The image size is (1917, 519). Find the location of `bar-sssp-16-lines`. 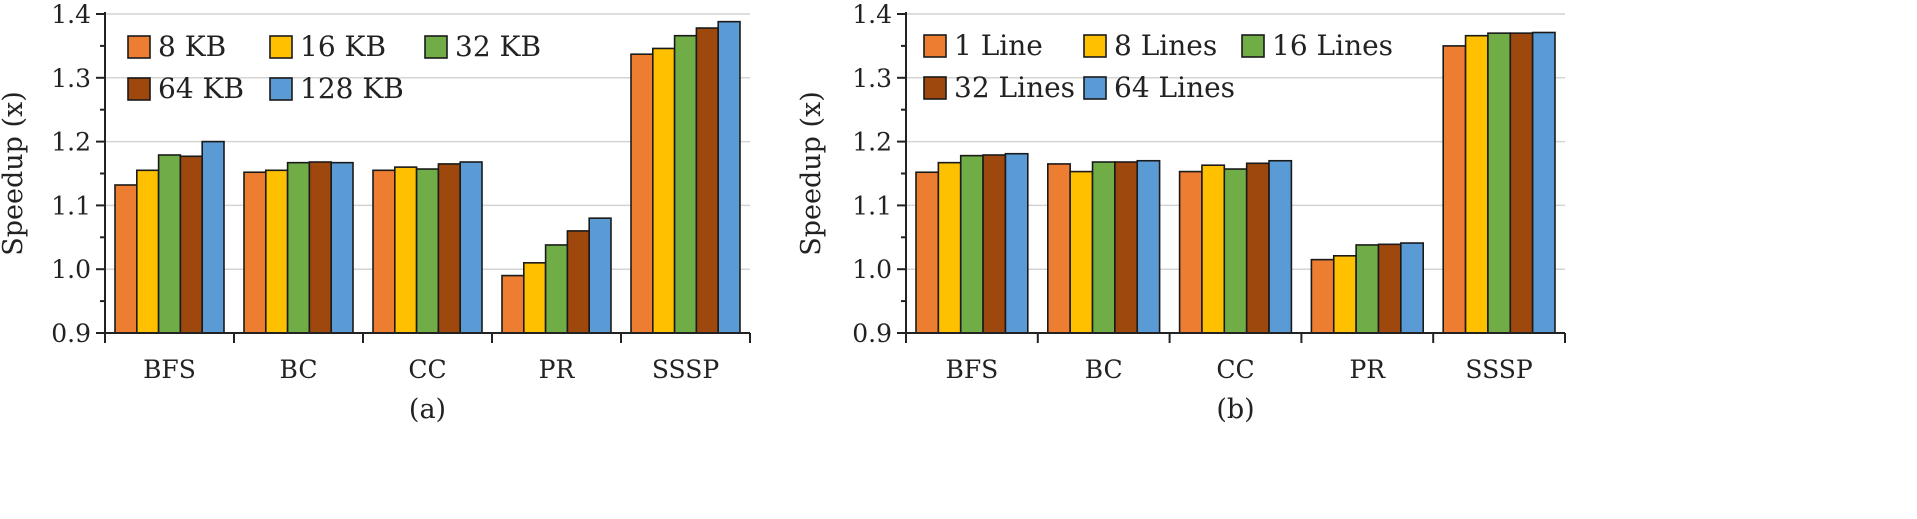

bar-sssp-16-lines is located at coordinates (1499, 183).